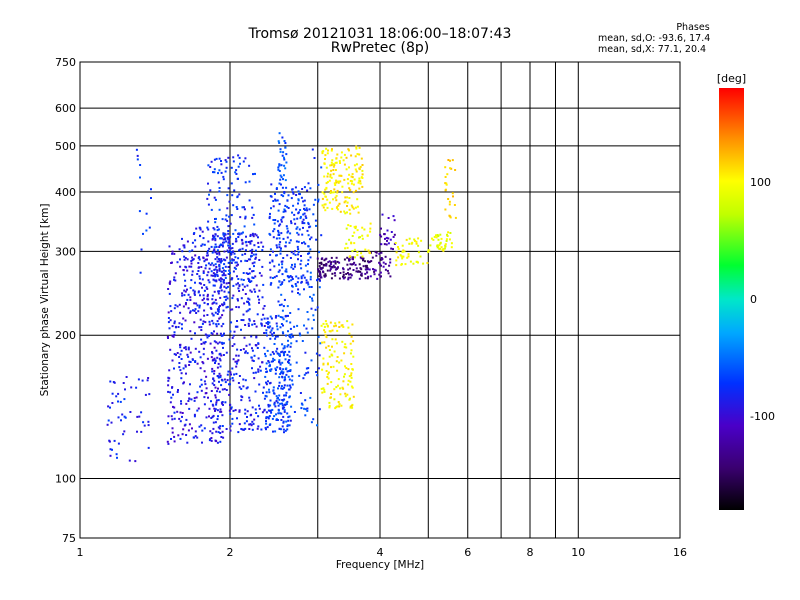 The width and height of the screenshot is (800, 600). What do you see at coordinates (65, 108) in the screenshot?
I see `y-tick-label: 600` at bounding box center [65, 108].